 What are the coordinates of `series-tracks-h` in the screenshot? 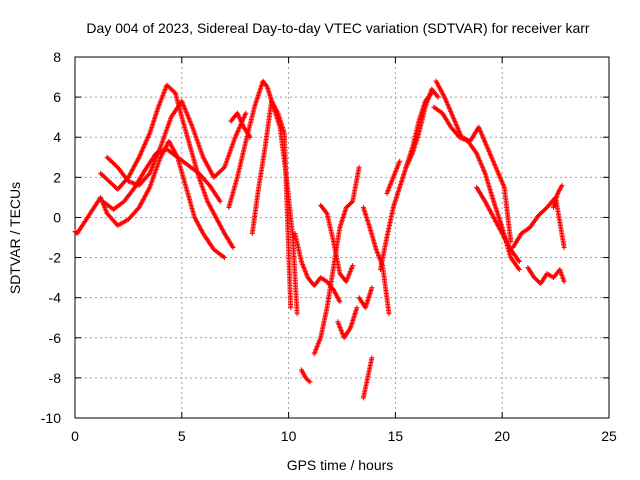 It's located at (317, 267).